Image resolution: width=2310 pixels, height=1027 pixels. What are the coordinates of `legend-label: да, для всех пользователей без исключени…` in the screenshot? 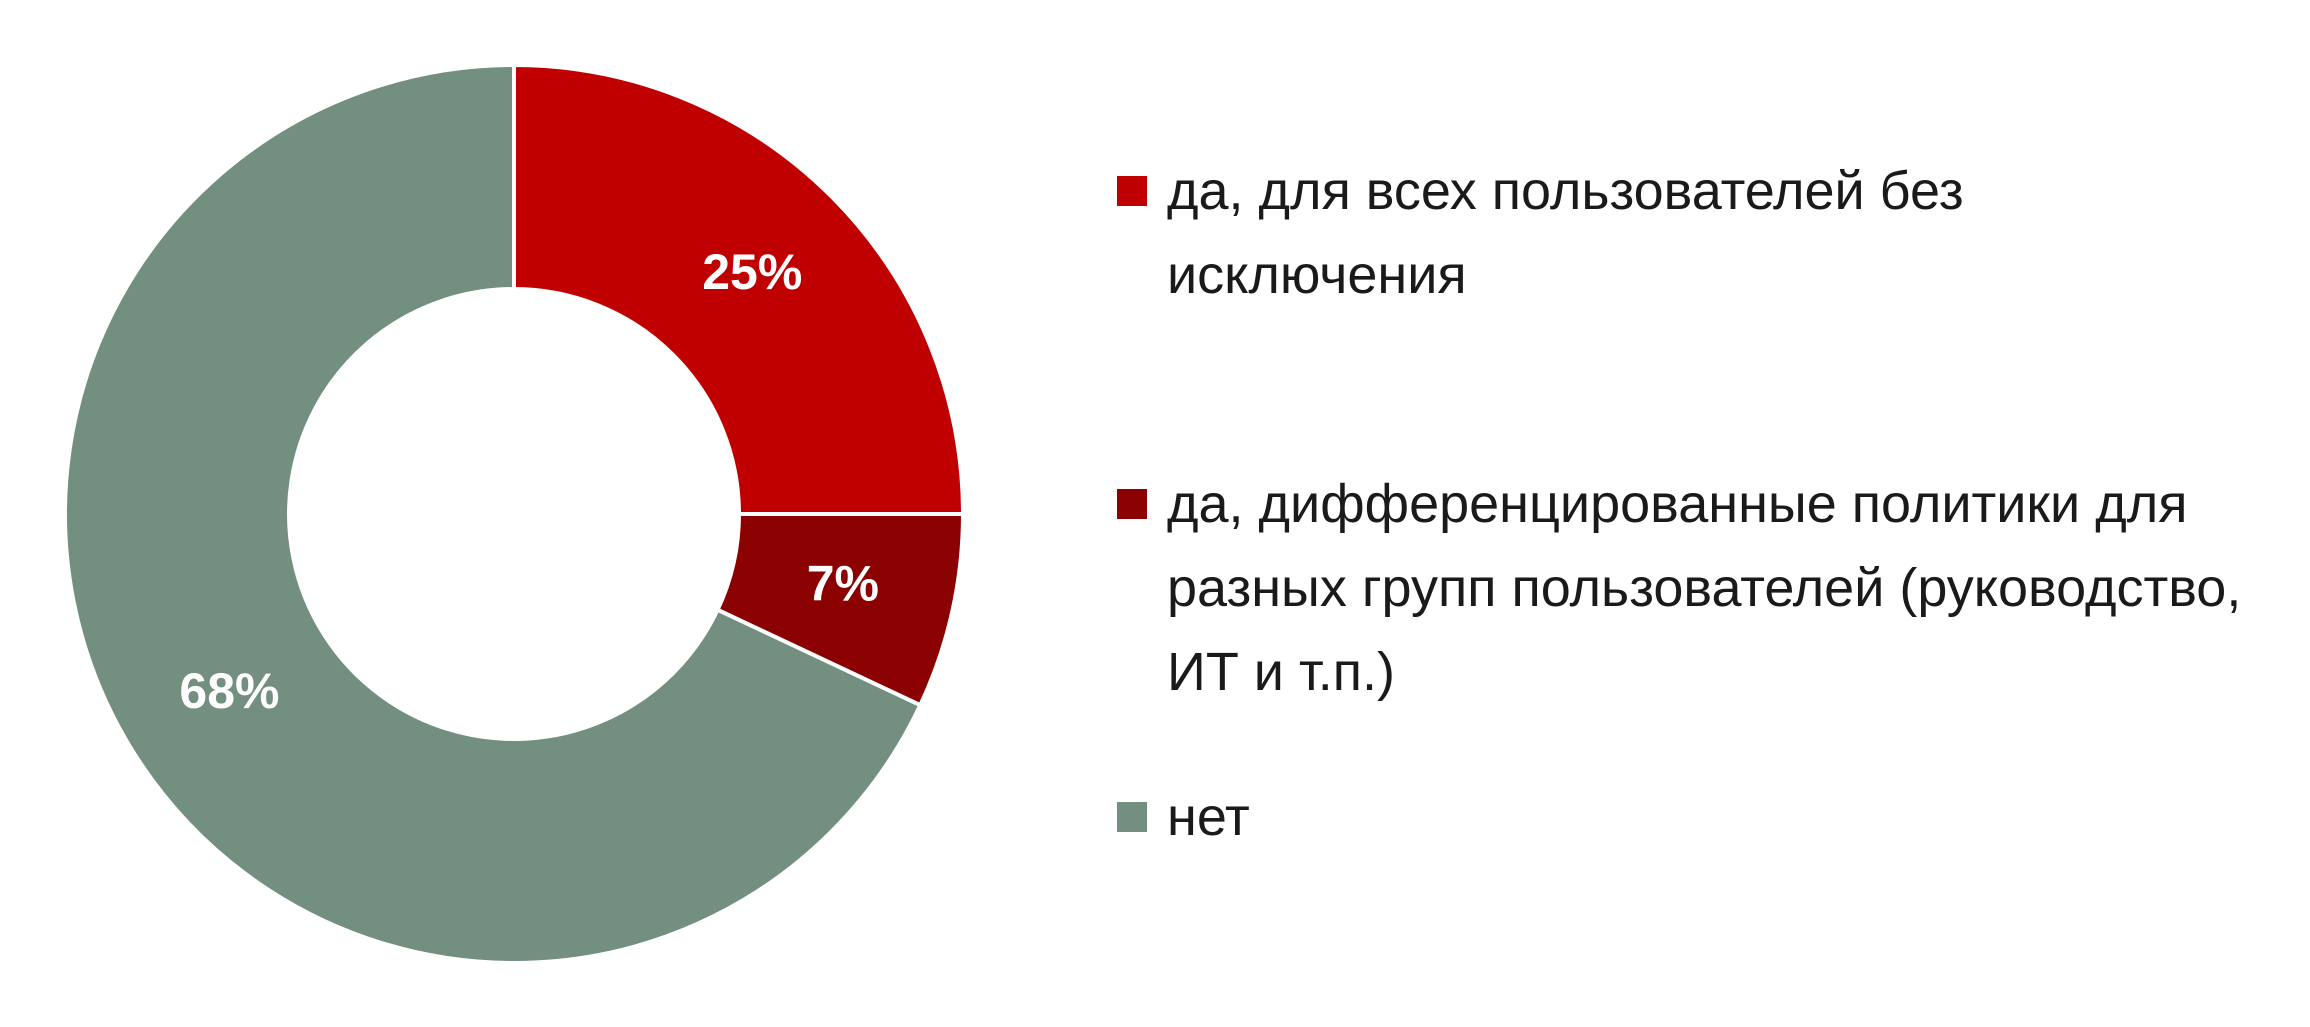 It's located at (1565, 233).